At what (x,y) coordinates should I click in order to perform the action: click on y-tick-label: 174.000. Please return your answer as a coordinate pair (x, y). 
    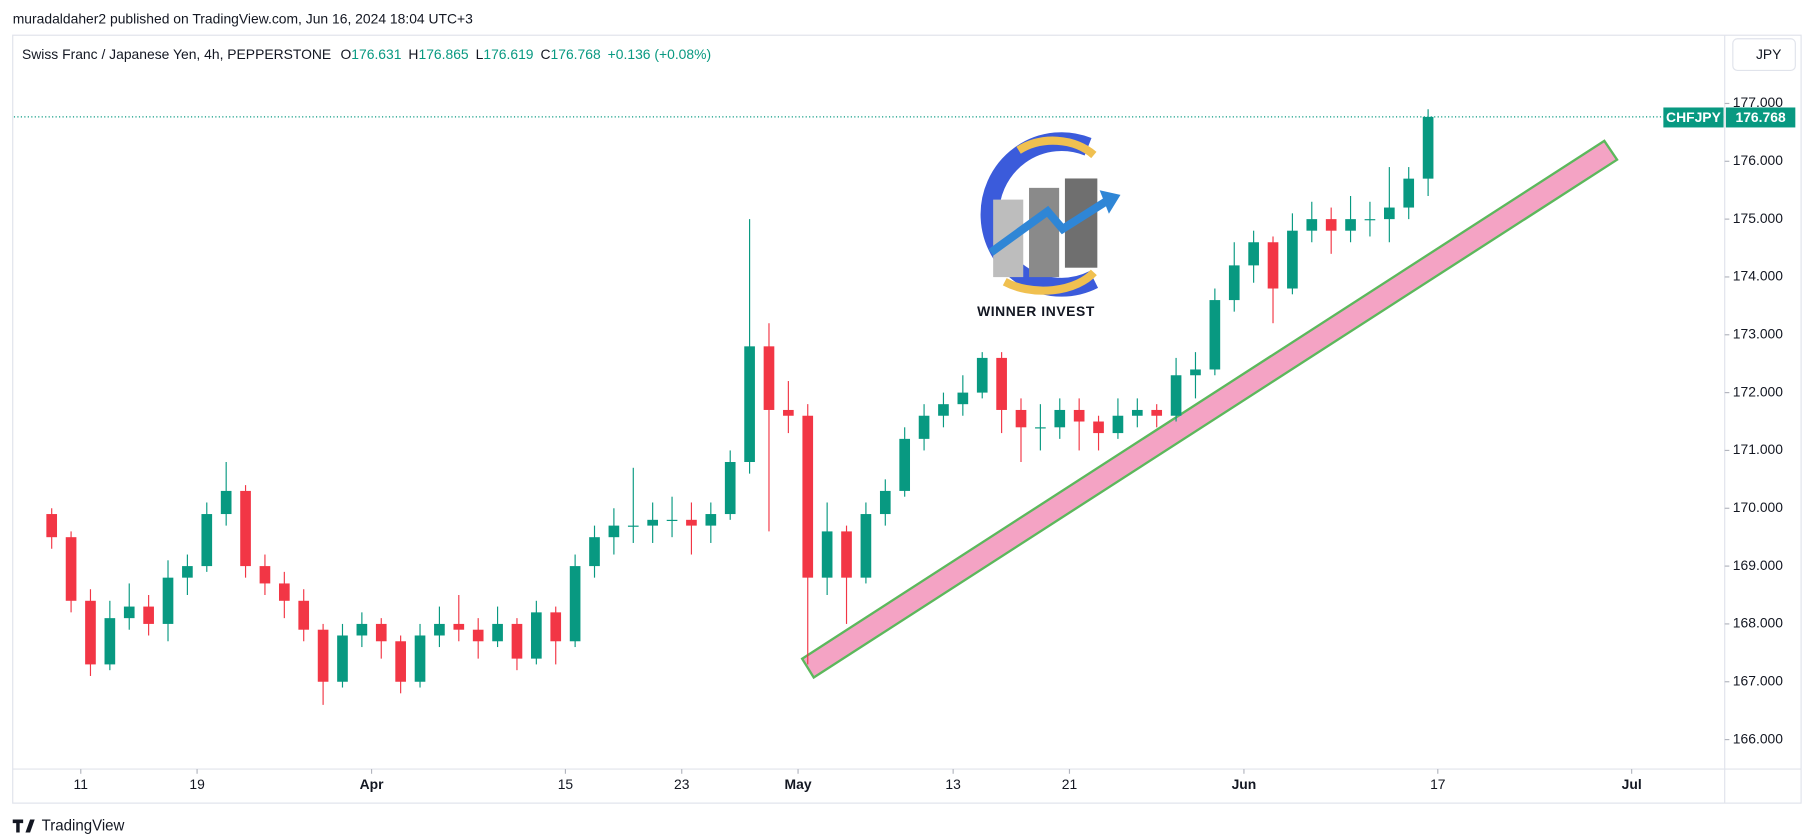
    Looking at the image, I should click on (1758, 276).